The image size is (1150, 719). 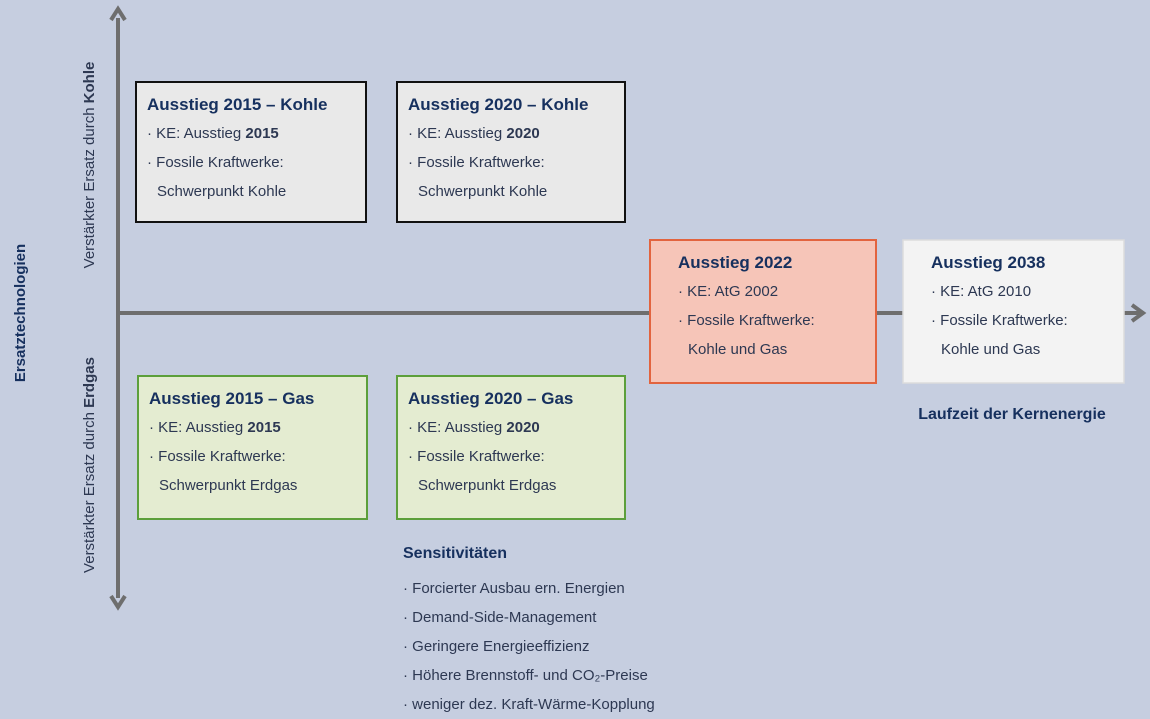 I want to click on box-line: · KE: AtG 2010, so click(x=981, y=291).